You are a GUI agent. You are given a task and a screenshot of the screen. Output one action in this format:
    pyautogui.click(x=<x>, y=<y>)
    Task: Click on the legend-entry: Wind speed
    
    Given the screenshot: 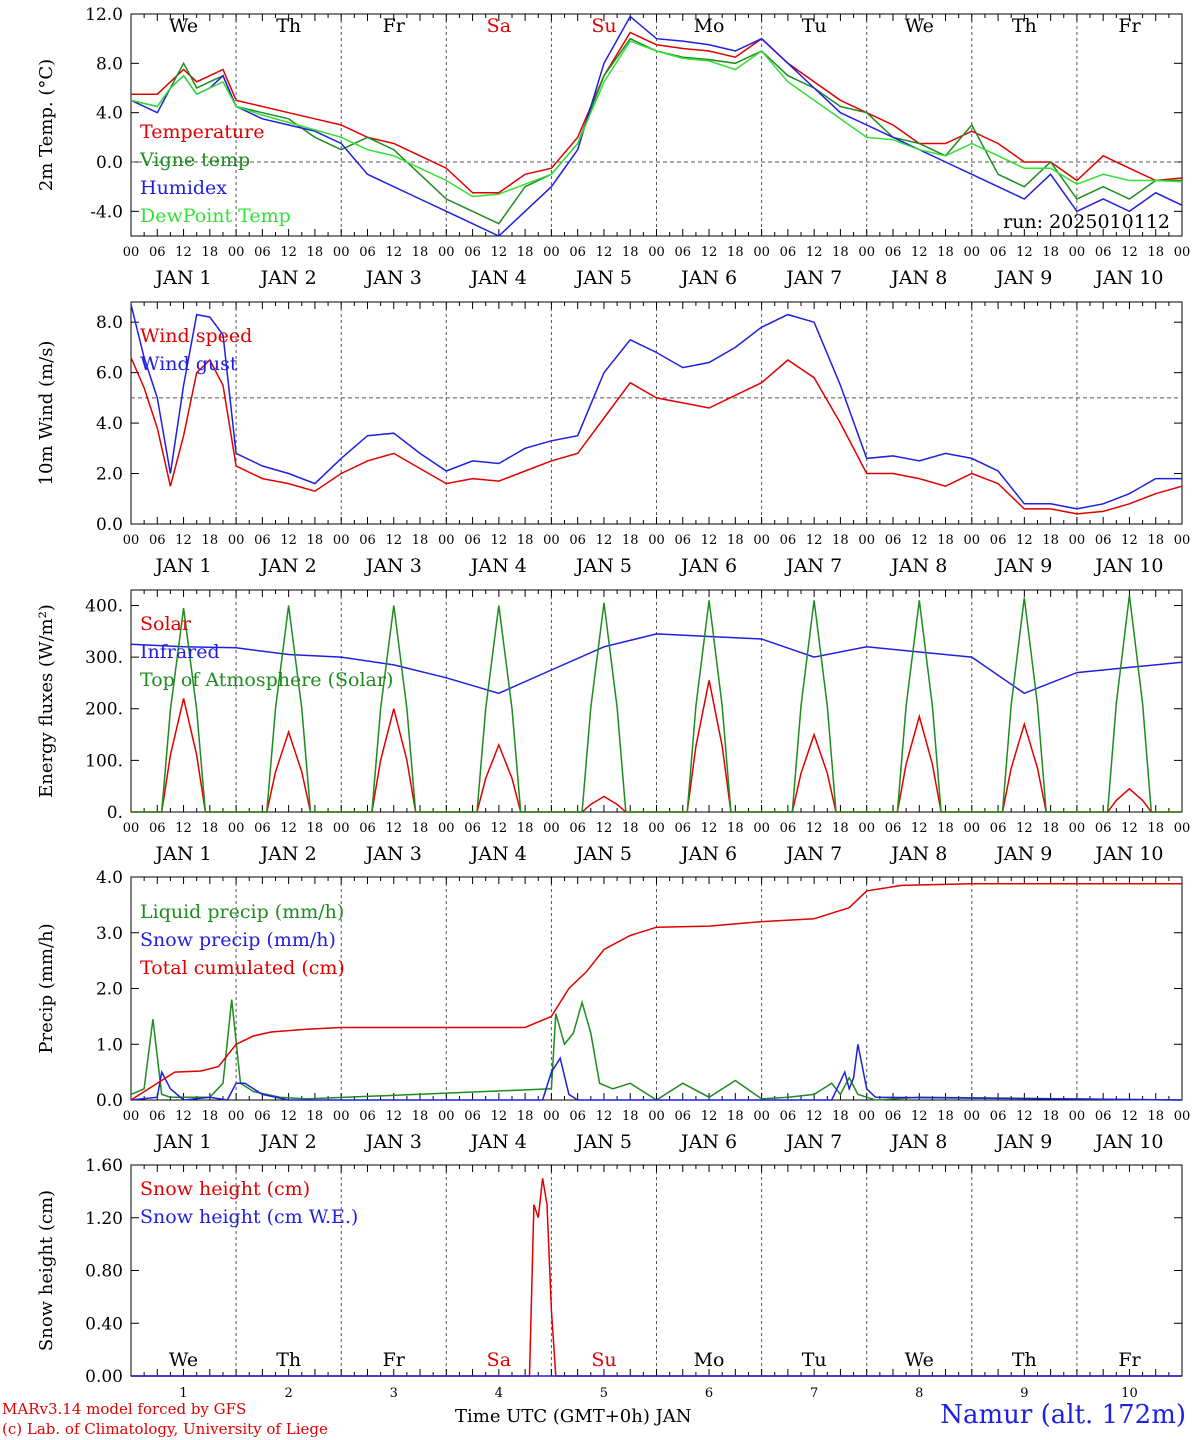 What is the action you would take?
    pyautogui.click(x=196, y=336)
    